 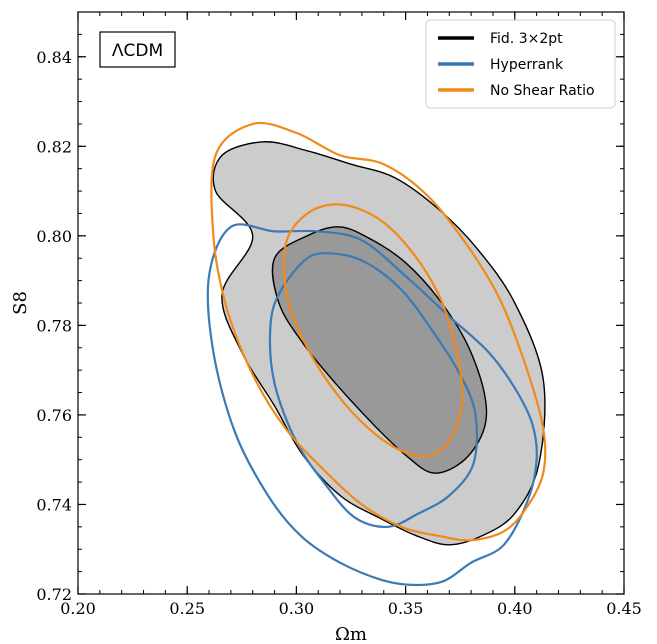 What do you see at coordinates (542, 91) in the screenshot?
I see `legend-entry-label: No Shear Ratio` at bounding box center [542, 91].